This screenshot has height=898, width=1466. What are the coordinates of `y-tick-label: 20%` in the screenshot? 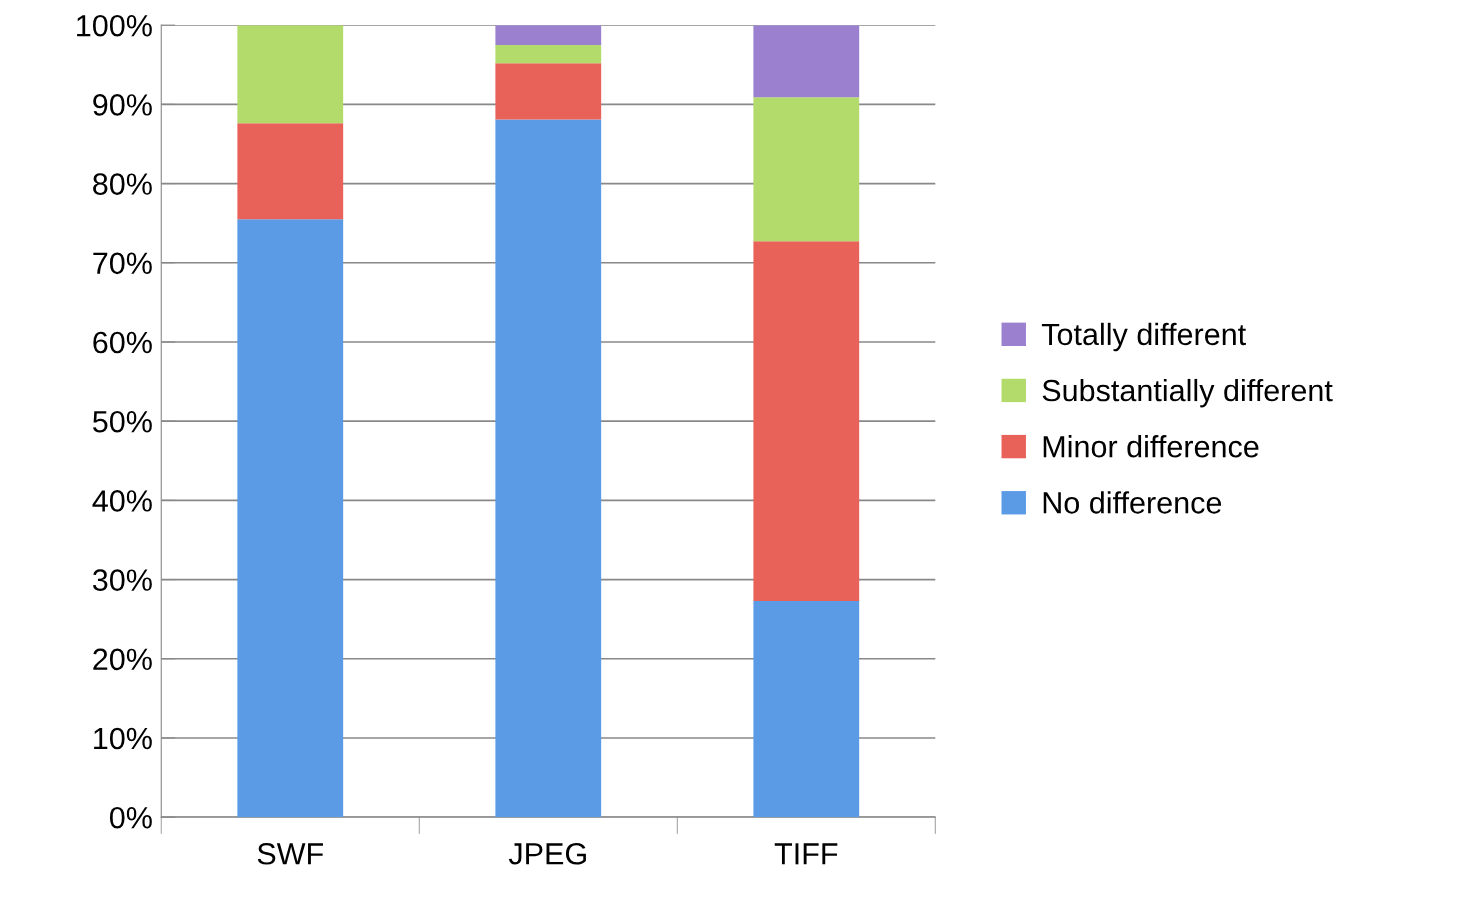 It's located at (122, 659).